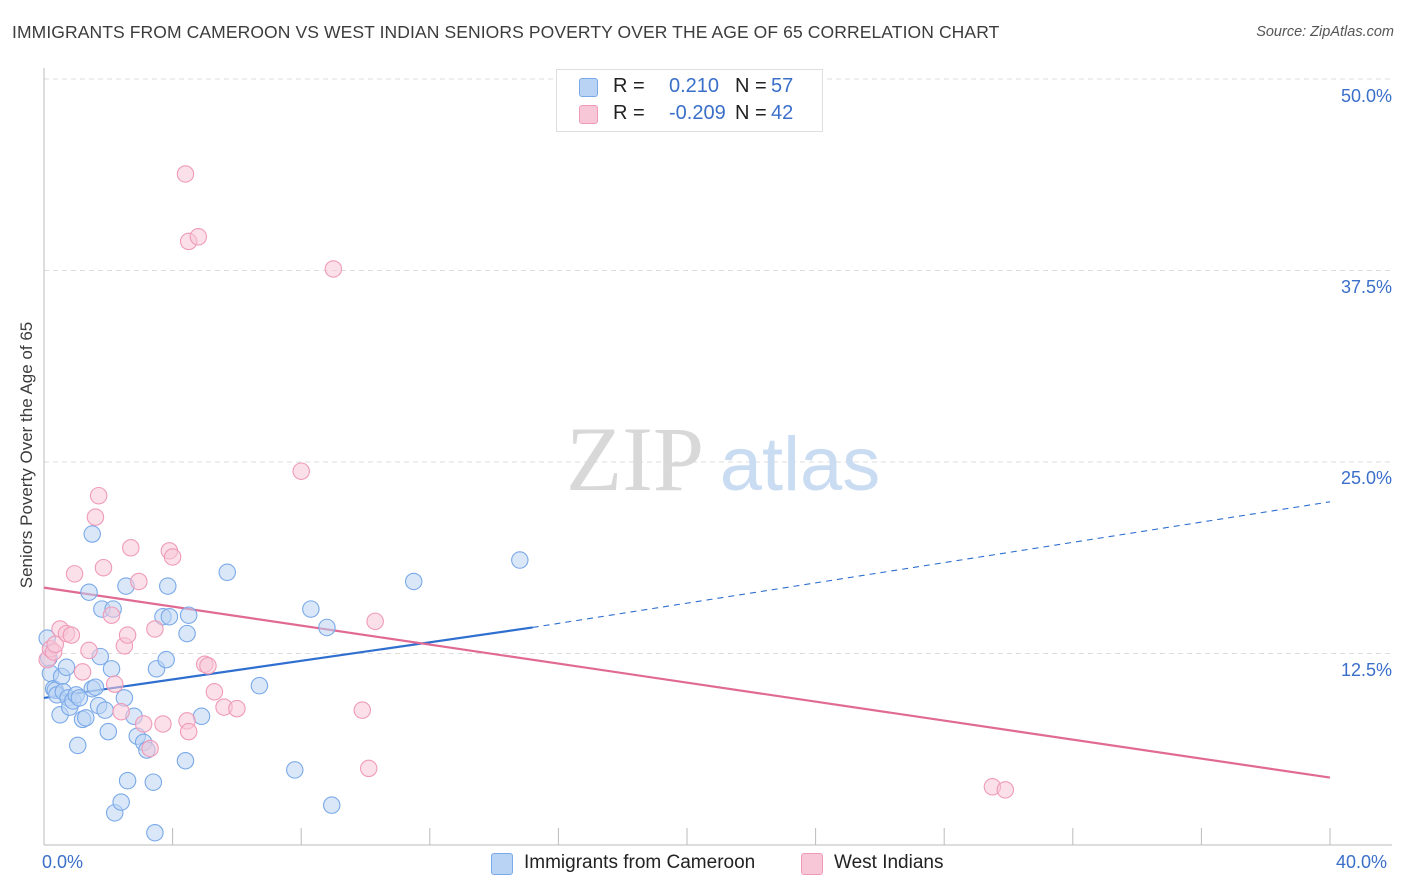 The height and width of the screenshot is (892, 1406). I want to click on y-tick-label: 12.5%, so click(1366, 670).